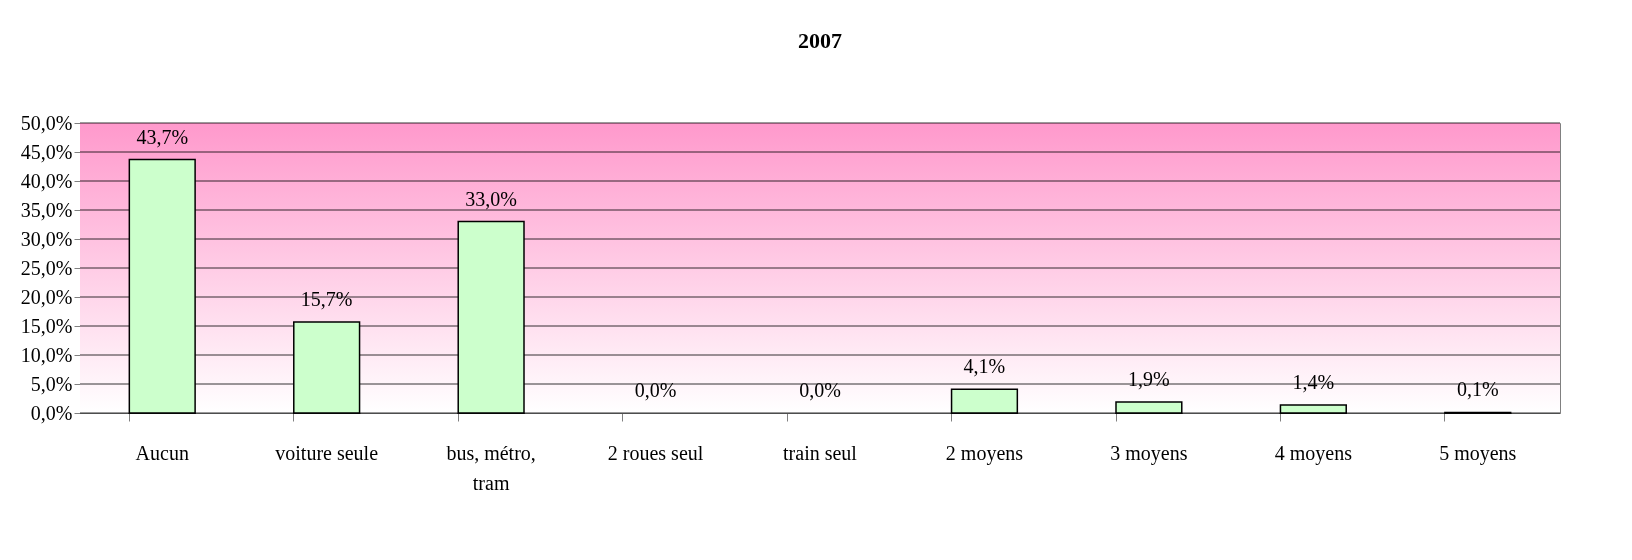  Describe the element at coordinates (1478, 453) in the screenshot. I see `x-tick-label: 5 moyens` at that location.